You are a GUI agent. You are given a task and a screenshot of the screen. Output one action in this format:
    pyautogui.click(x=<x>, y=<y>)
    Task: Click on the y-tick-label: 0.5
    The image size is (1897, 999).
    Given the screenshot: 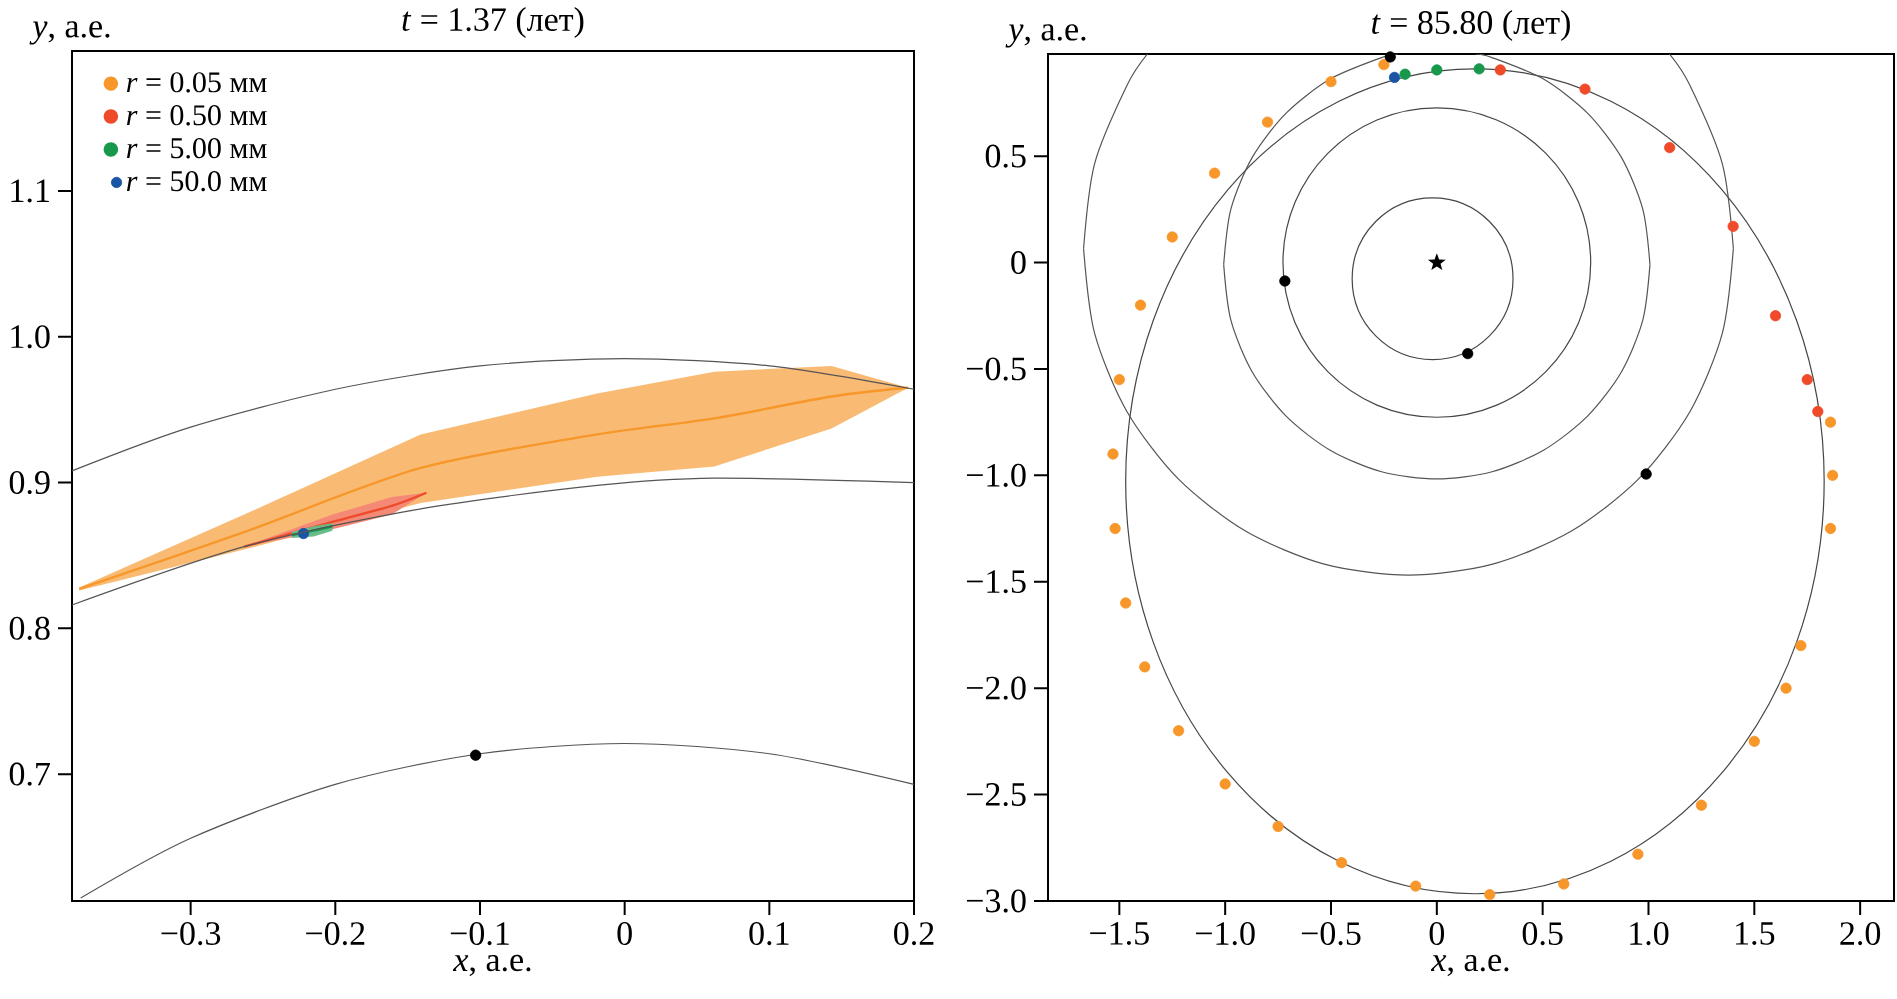 What is the action you would take?
    pyautogui.click(x=1005, y=156)
    